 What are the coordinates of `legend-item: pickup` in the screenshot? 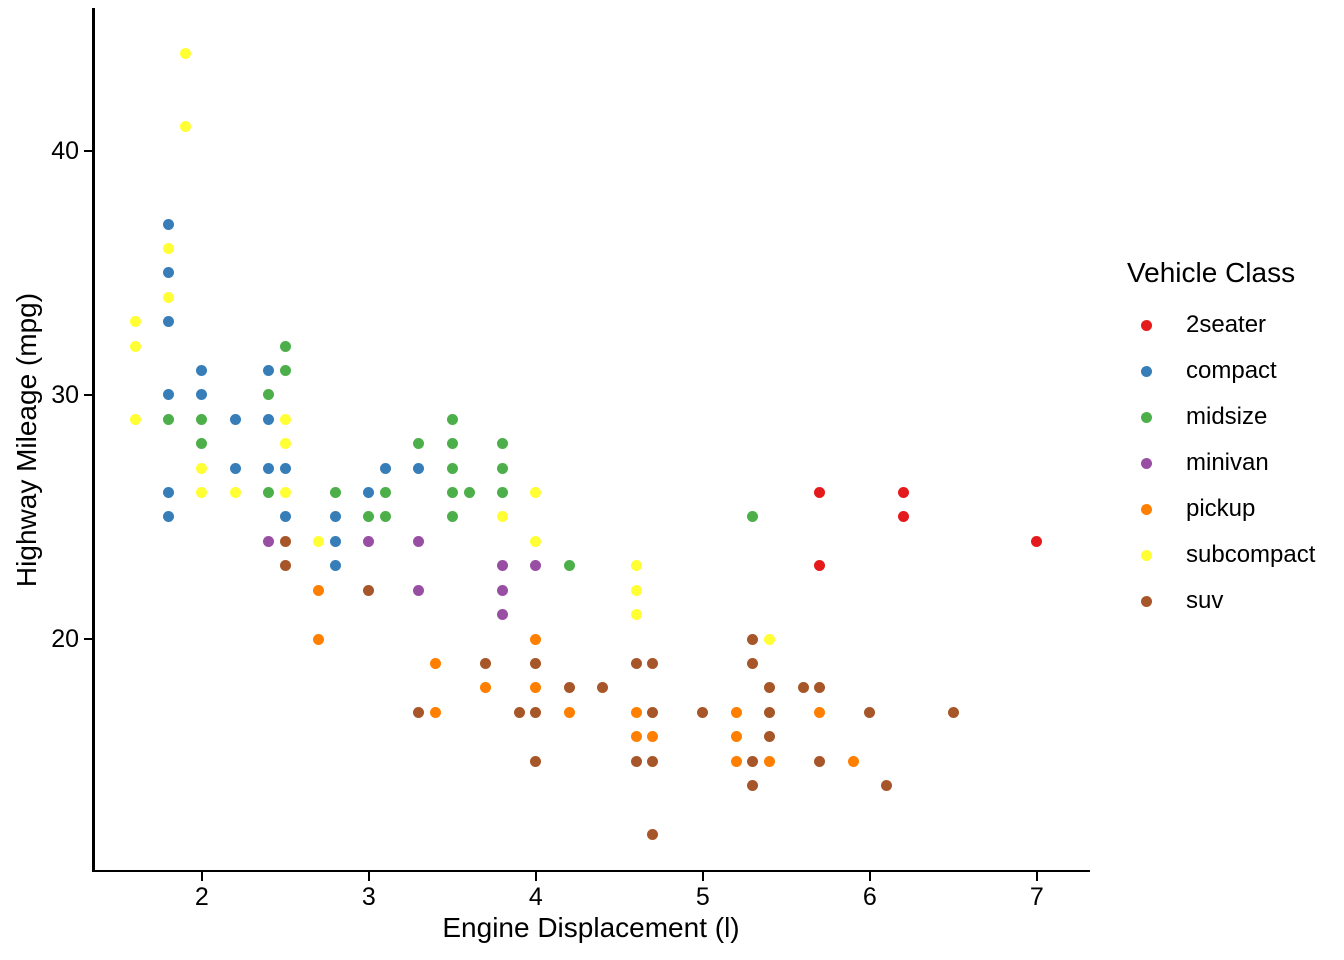 It's located at (1221, 509).